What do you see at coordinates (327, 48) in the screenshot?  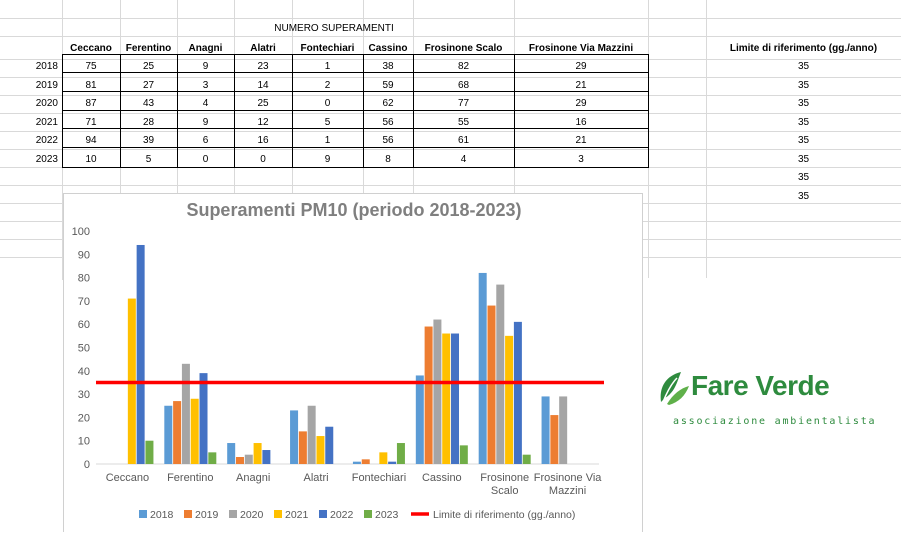 I see `column-header: Fontechiari` at bounding box center [327, 48].